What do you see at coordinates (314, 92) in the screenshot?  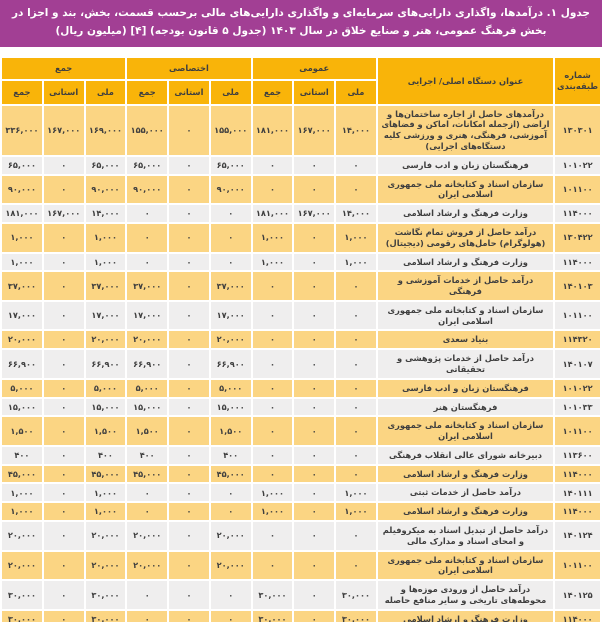 I see `subcol-public-provincial: استانی` at bounding box center [314, 92].